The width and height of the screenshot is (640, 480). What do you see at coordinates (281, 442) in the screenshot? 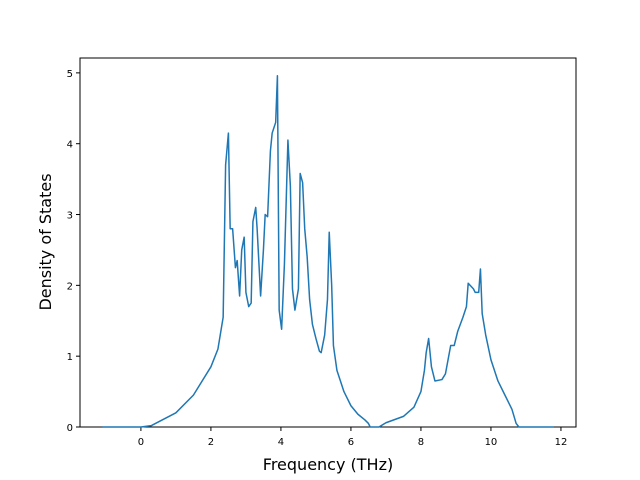
I see `x-tick-label: 4` at bounding box center [281, 442].